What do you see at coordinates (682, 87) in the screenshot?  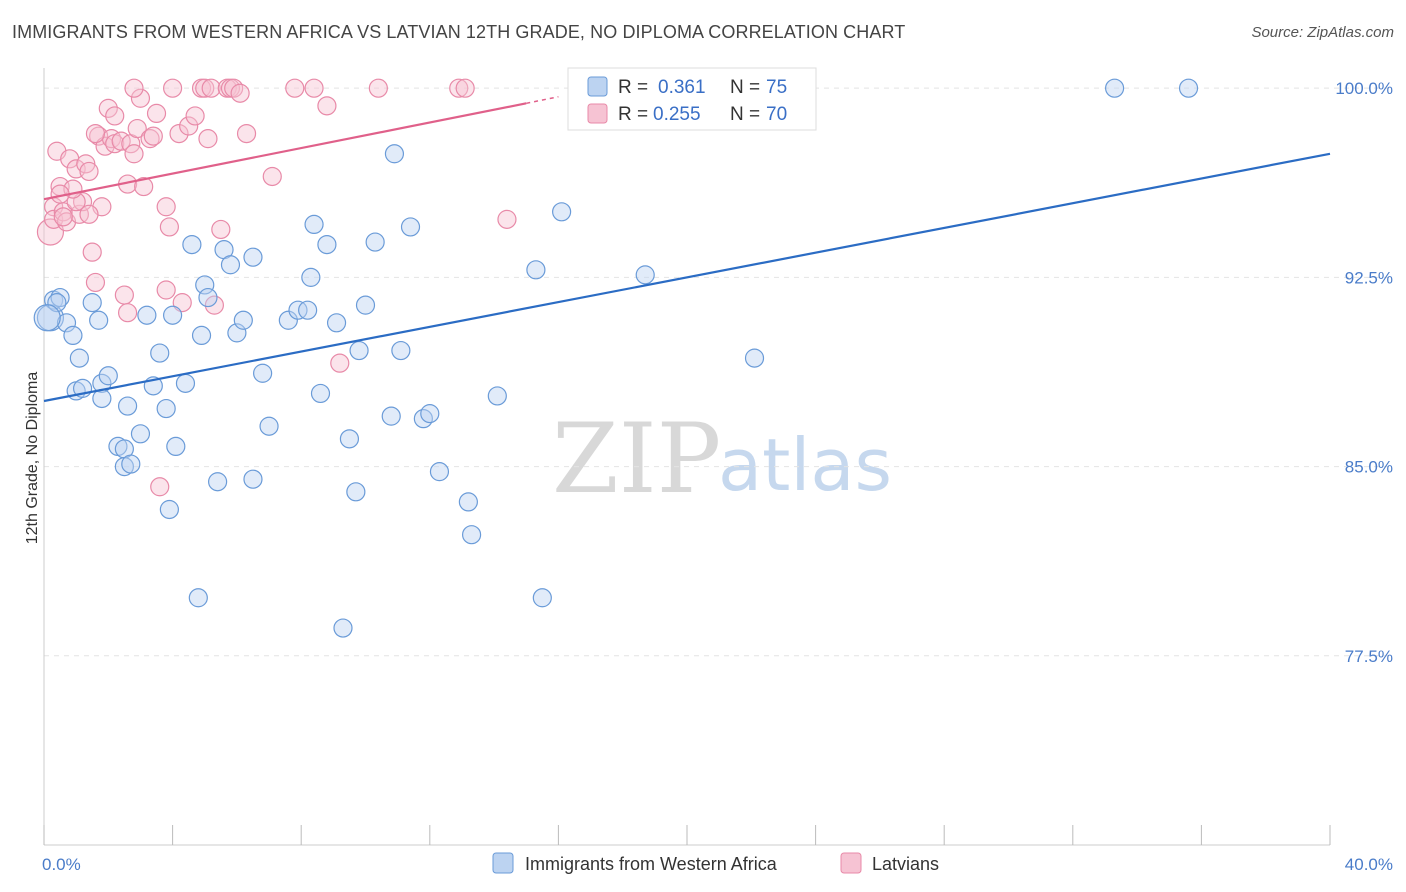 I see `legend-r-value-blue: 0.361` at bounding box center [682, 87].